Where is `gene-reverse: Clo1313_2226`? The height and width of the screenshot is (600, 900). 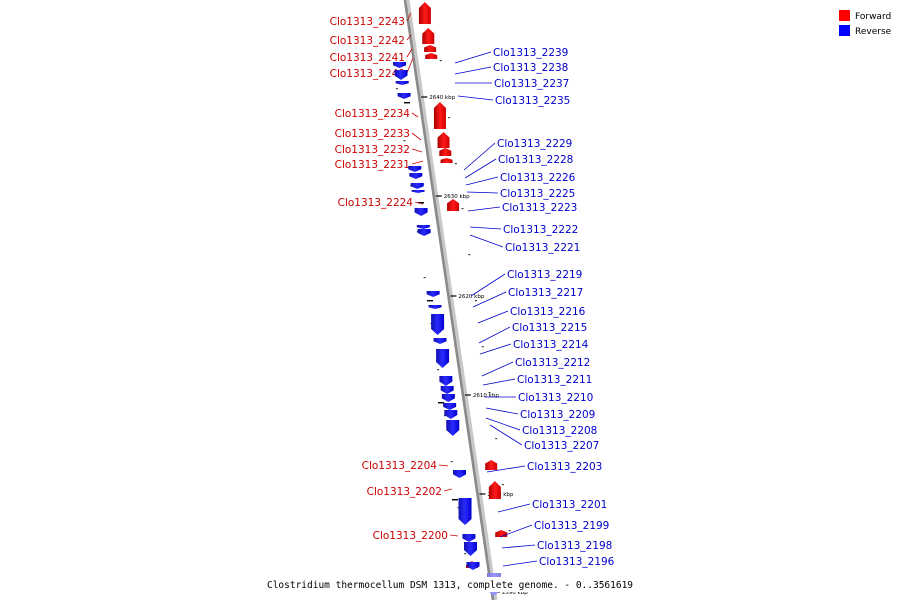
gene-reverse: Clo1313_2226 is located at coordinates (493, 180).